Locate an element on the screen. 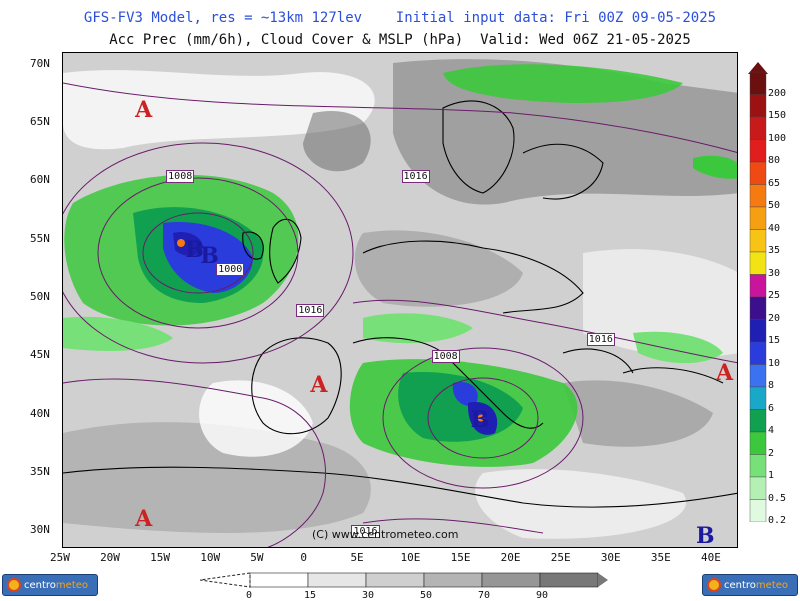 This screenshot has width=800, height=601. logo-text-left: centrometeo is located at coordinates (56, 585).